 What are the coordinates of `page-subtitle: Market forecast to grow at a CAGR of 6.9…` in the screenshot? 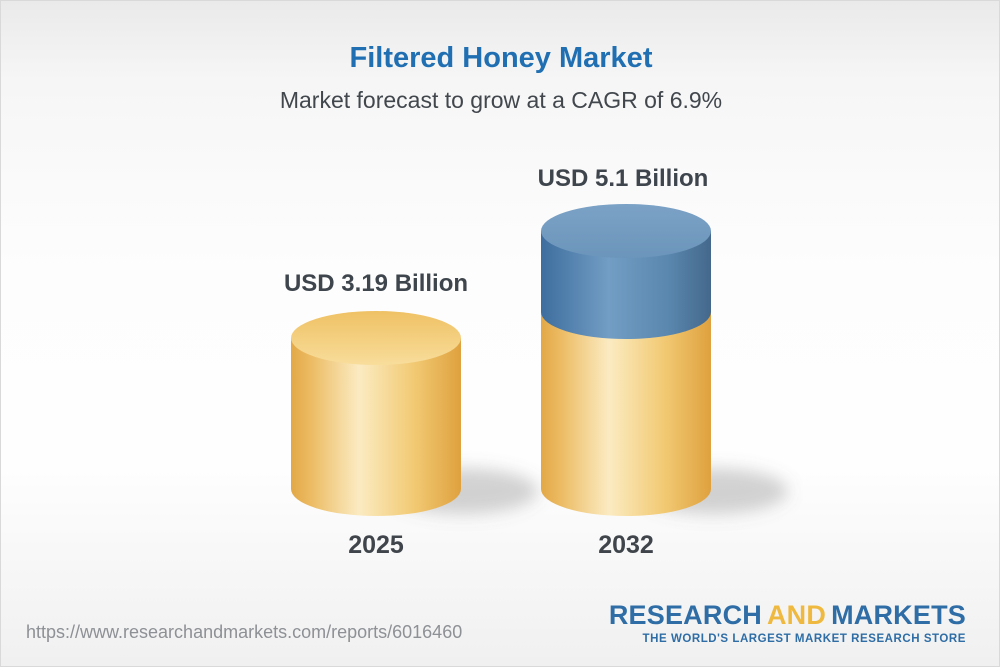 It's located at (501, 100).